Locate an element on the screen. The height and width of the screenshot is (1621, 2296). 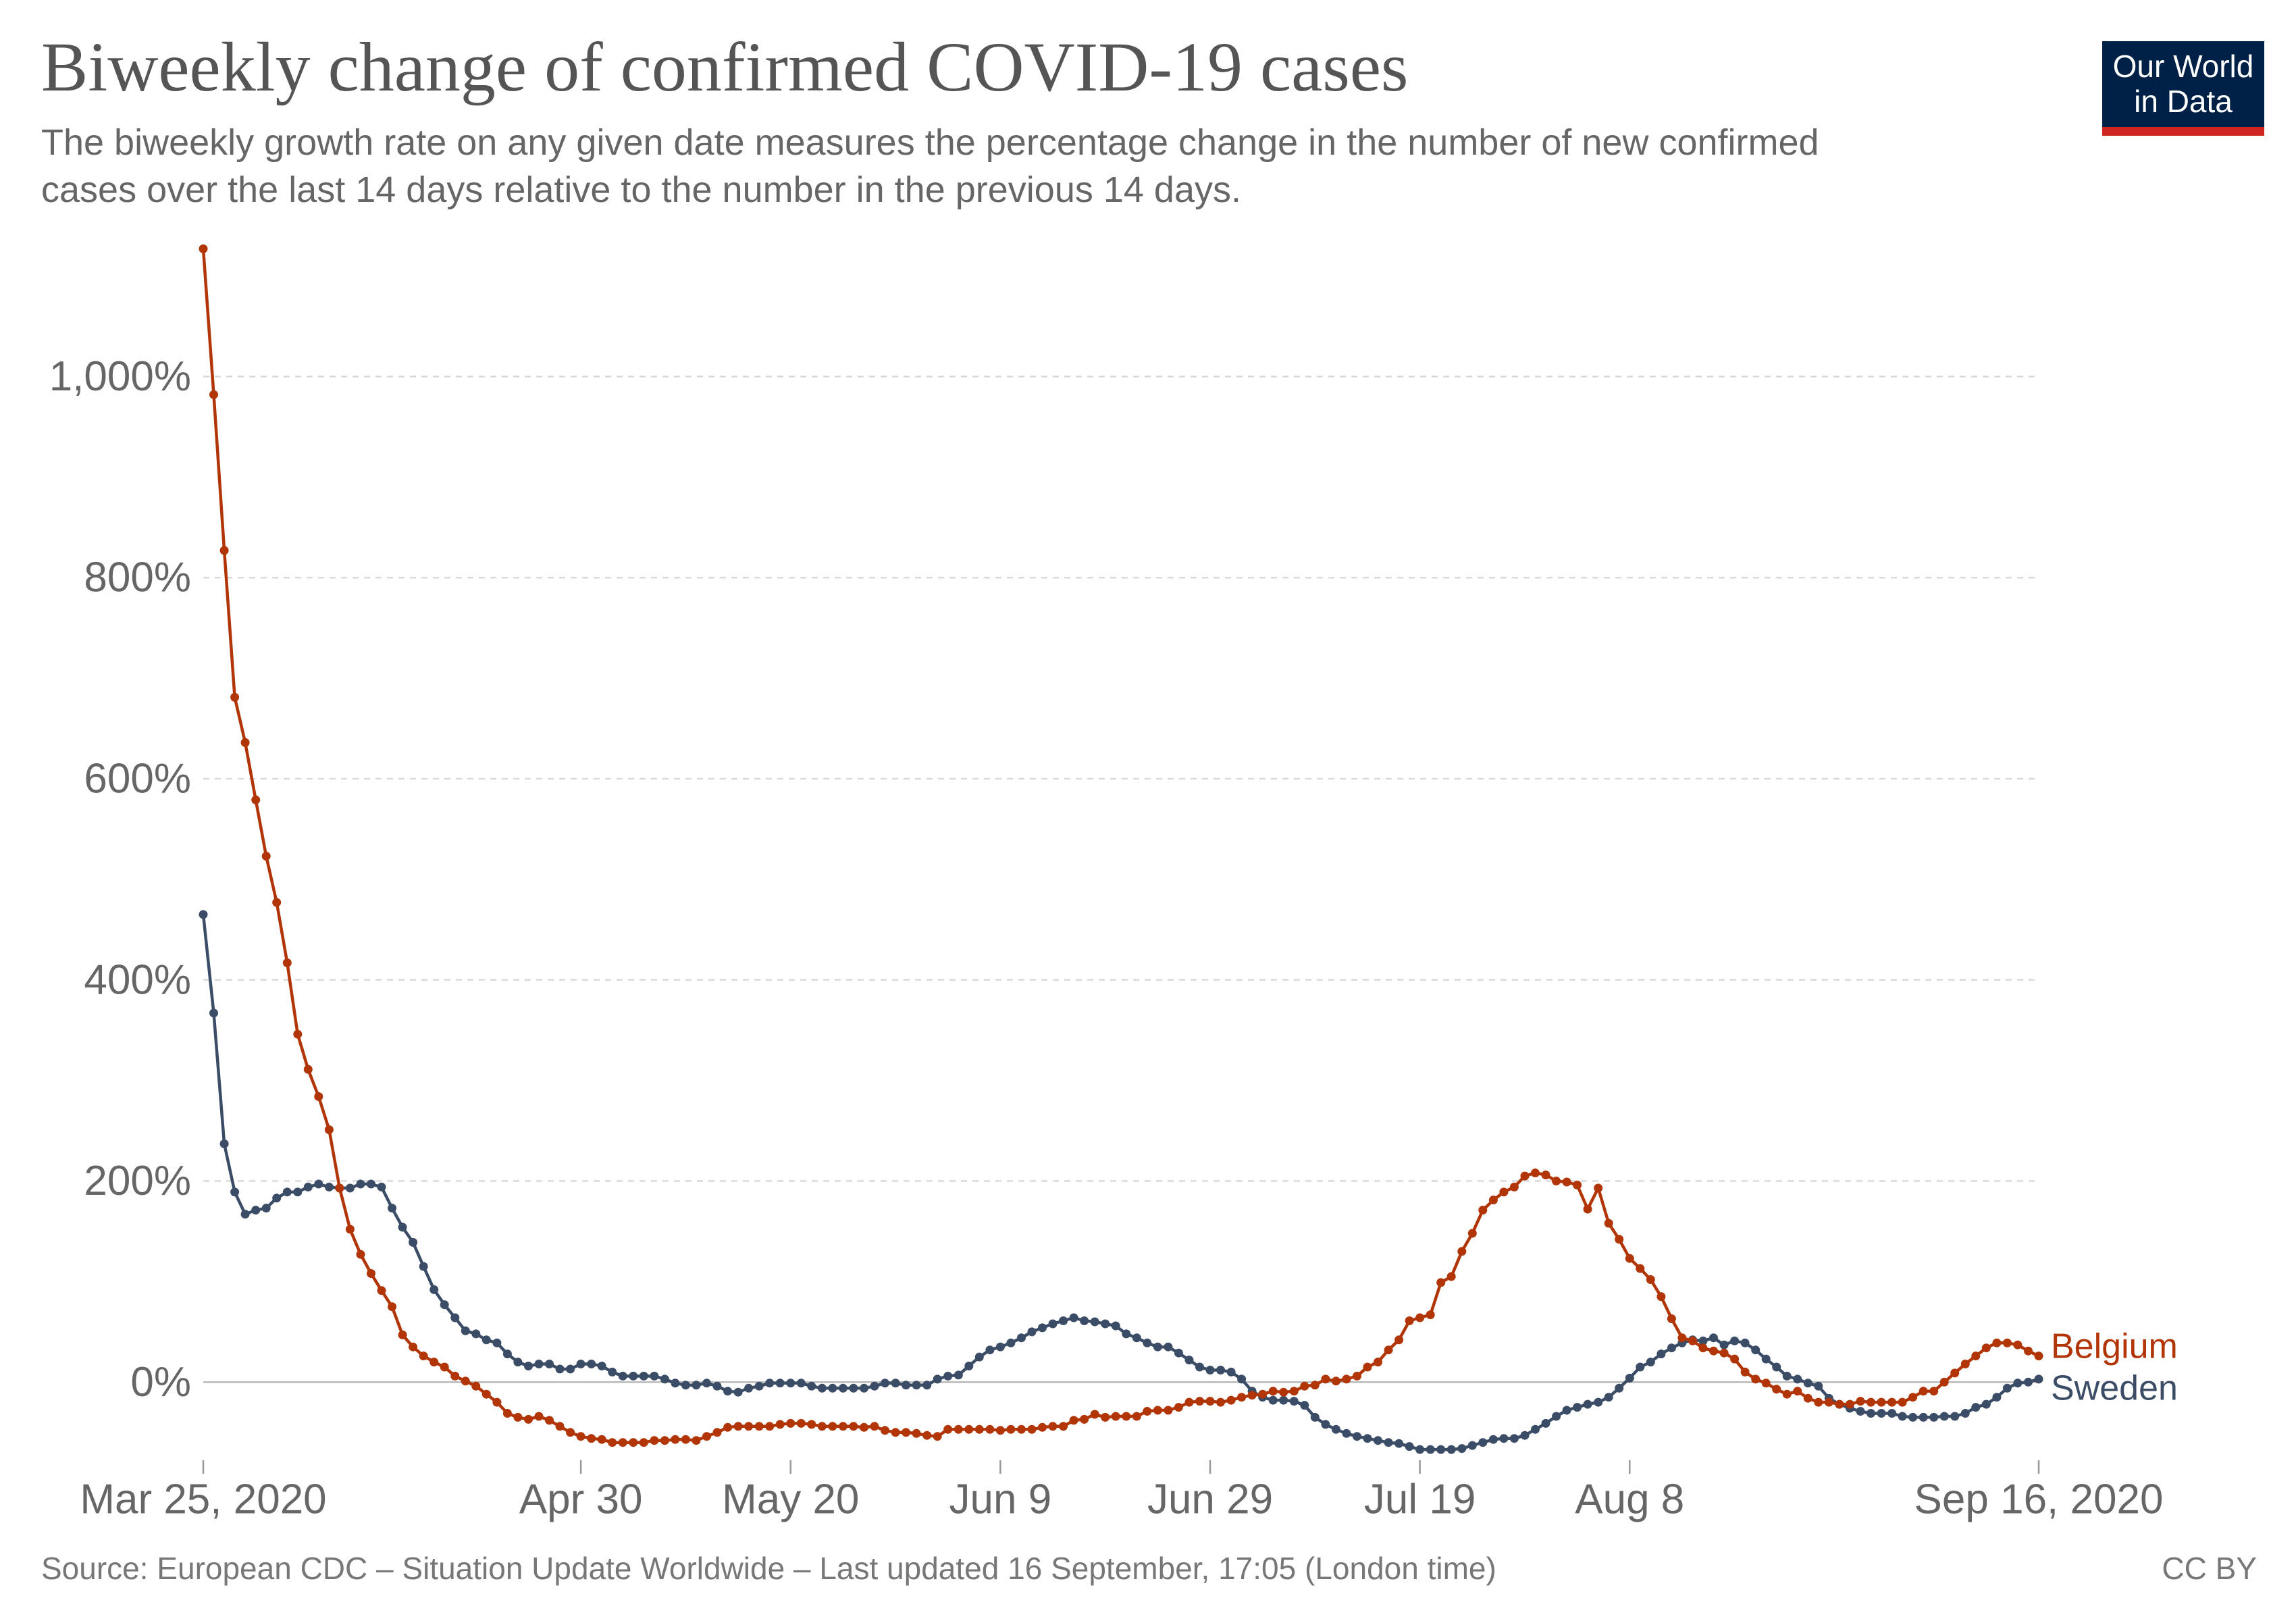
our-world-in-data-logo: Our World in Data is located at coordinates (2183, 88).